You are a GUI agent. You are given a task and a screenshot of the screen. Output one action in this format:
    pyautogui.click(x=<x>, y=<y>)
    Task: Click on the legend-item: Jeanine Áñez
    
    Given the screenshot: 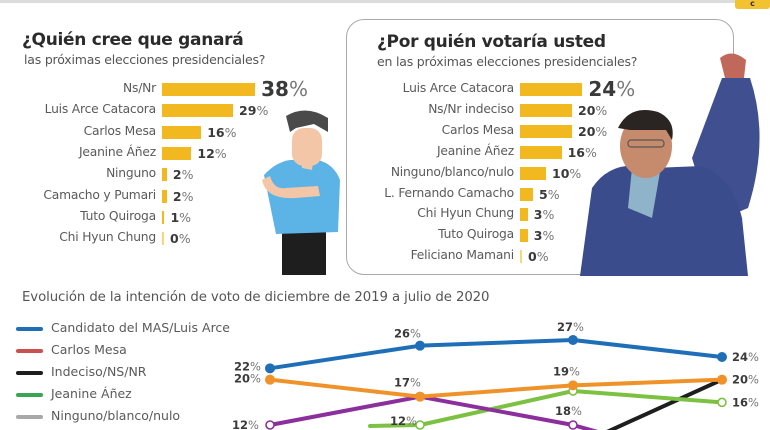 What is the action you would take?
    pyautogui.click(x=74, y=394)
    